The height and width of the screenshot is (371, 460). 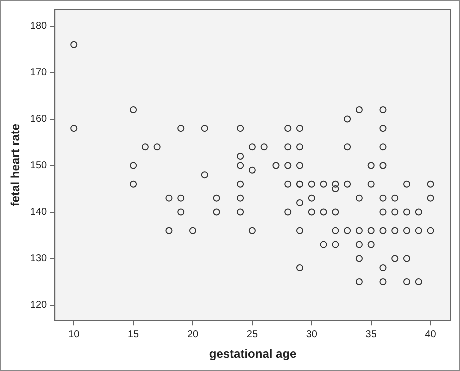 What do you see at coordinates (74, 334) in the screenshot?
I see `x-tick-label: 10` at bounding box center [74, 334].